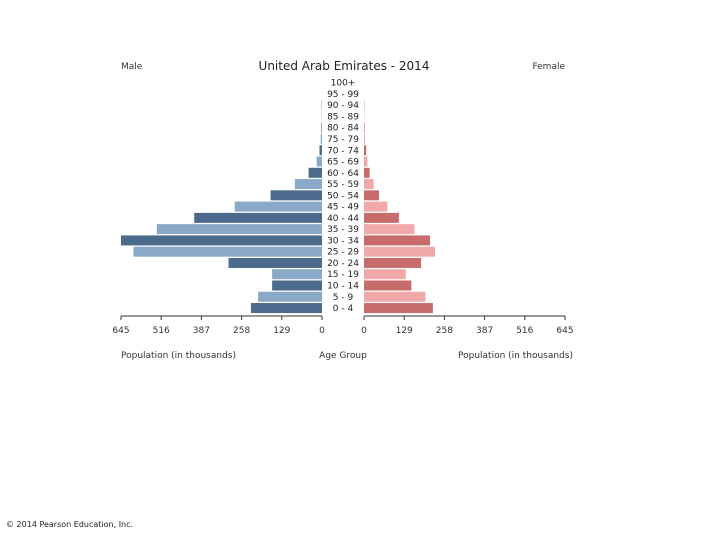 The image size is (720, 540). I want to click on age-label-0: 100+, so click(343, 84).